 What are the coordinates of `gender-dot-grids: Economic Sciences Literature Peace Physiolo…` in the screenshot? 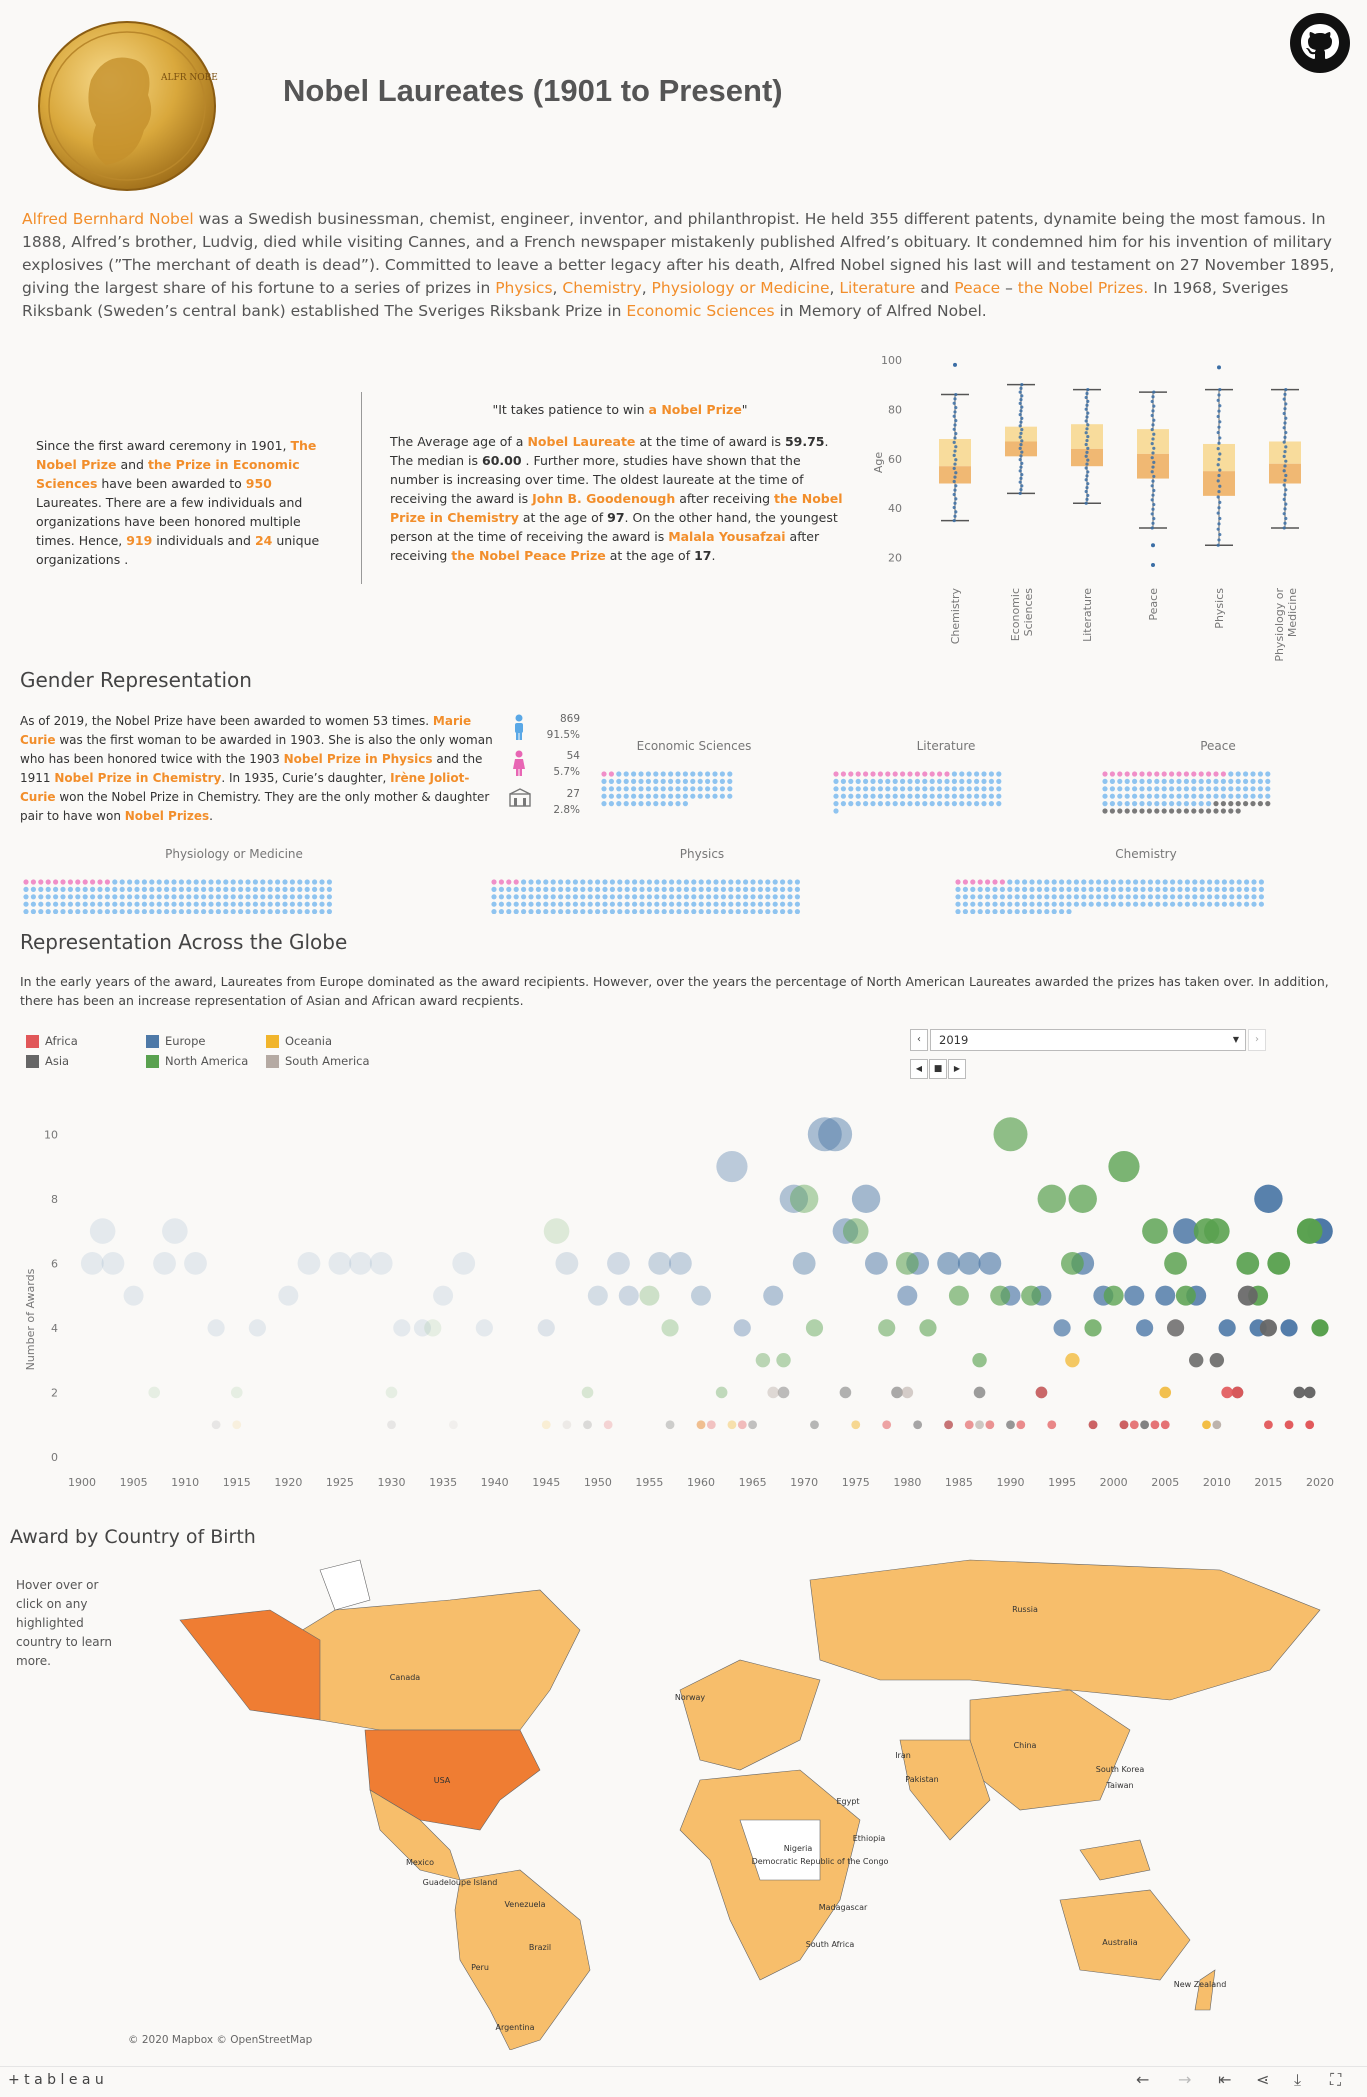 It's located at (683, 816).